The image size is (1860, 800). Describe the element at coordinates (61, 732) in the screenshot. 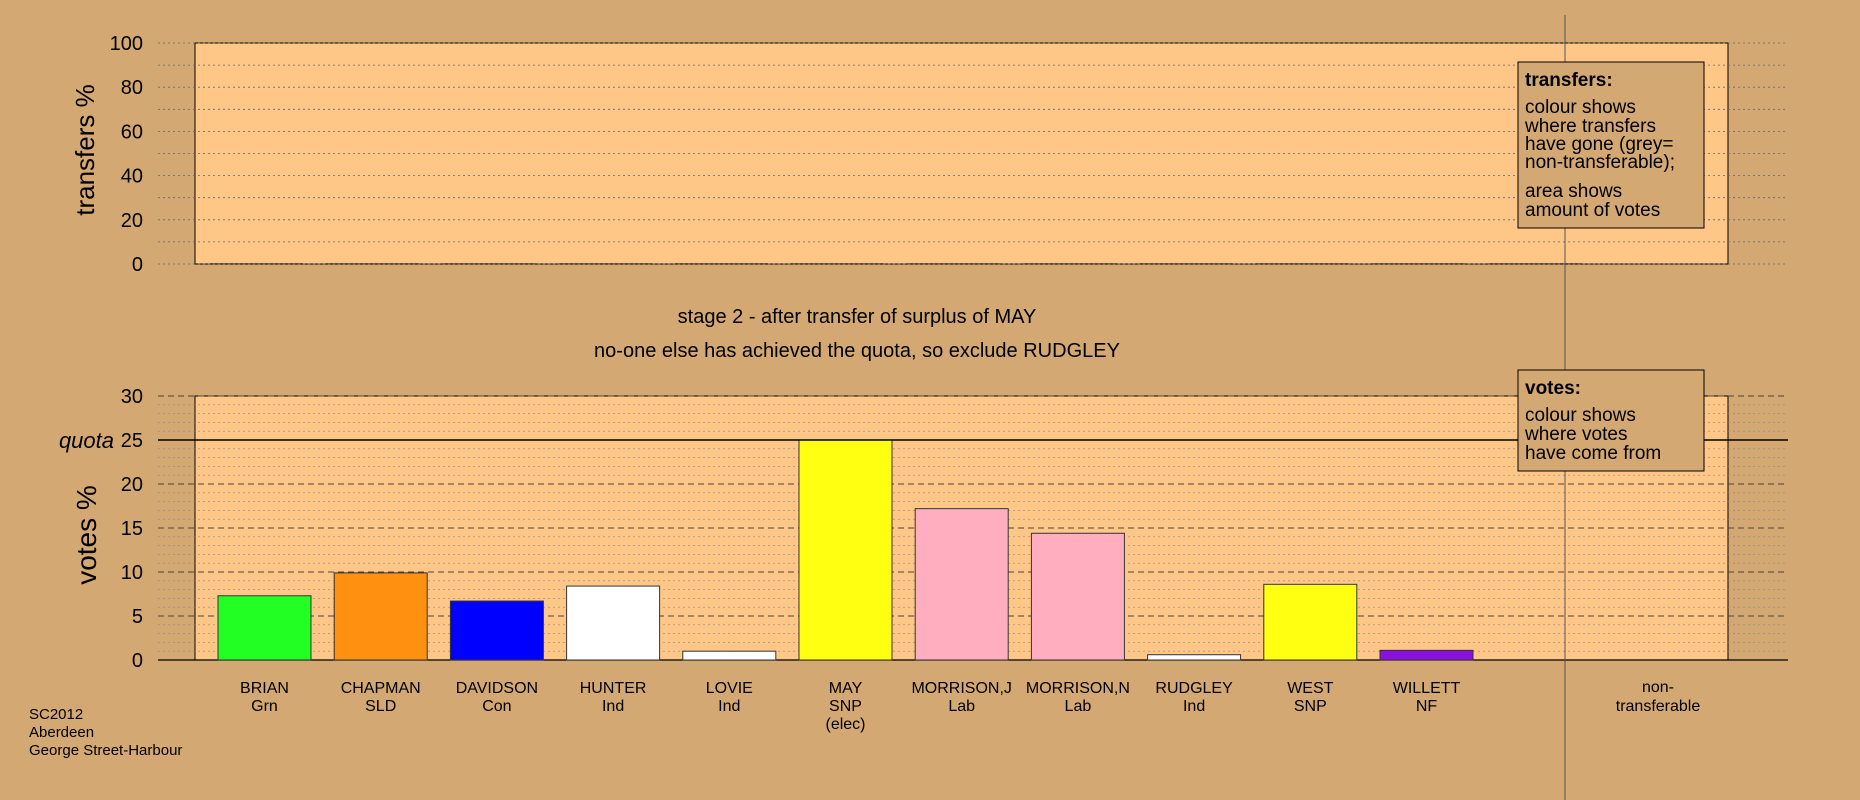

I see `footer-line-2: Aberdeen` at that location.